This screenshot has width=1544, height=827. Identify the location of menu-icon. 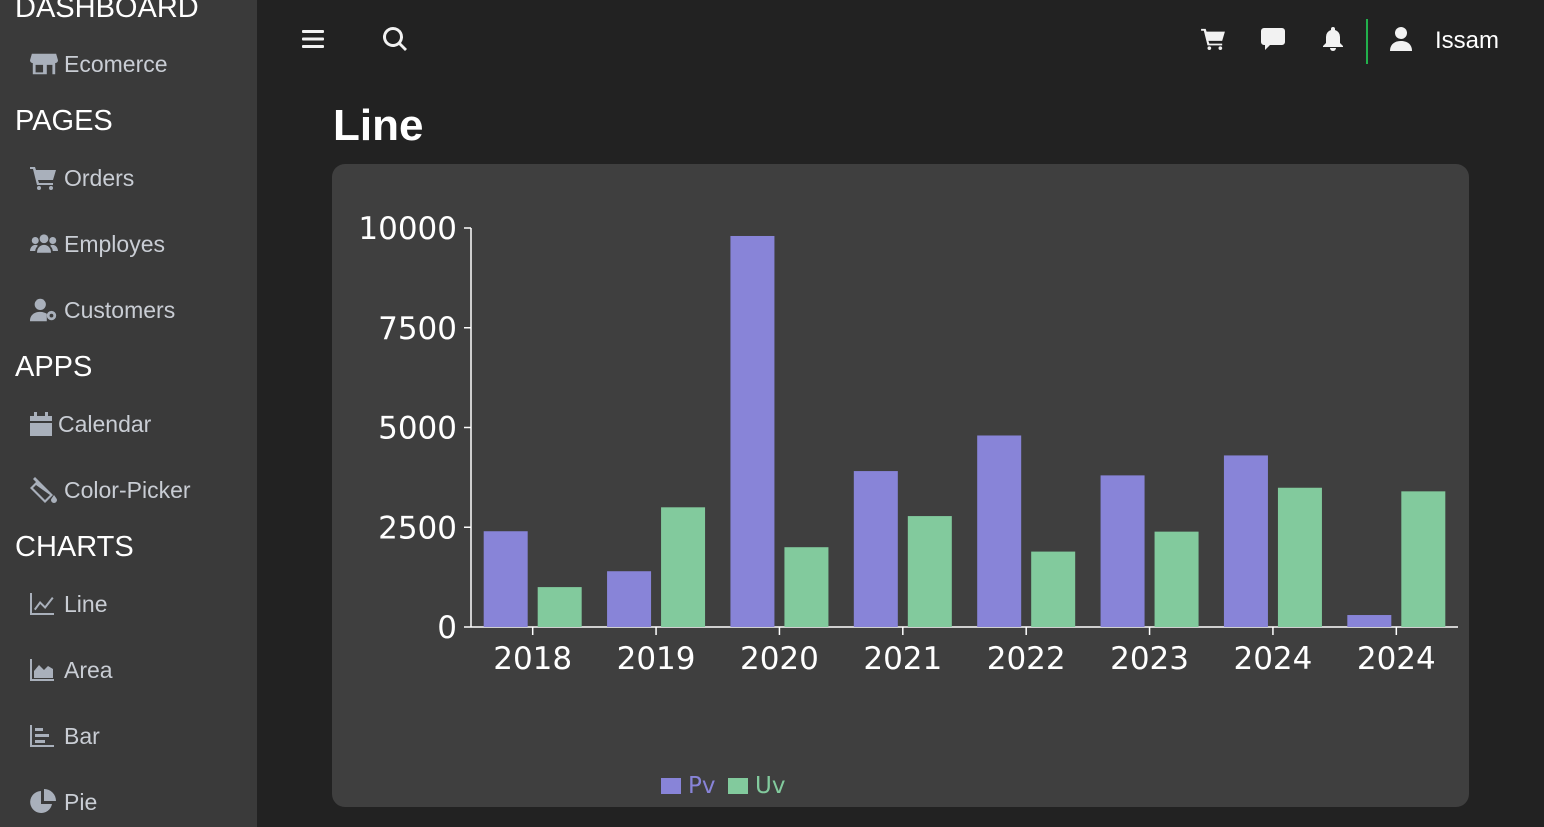
(313, 41).